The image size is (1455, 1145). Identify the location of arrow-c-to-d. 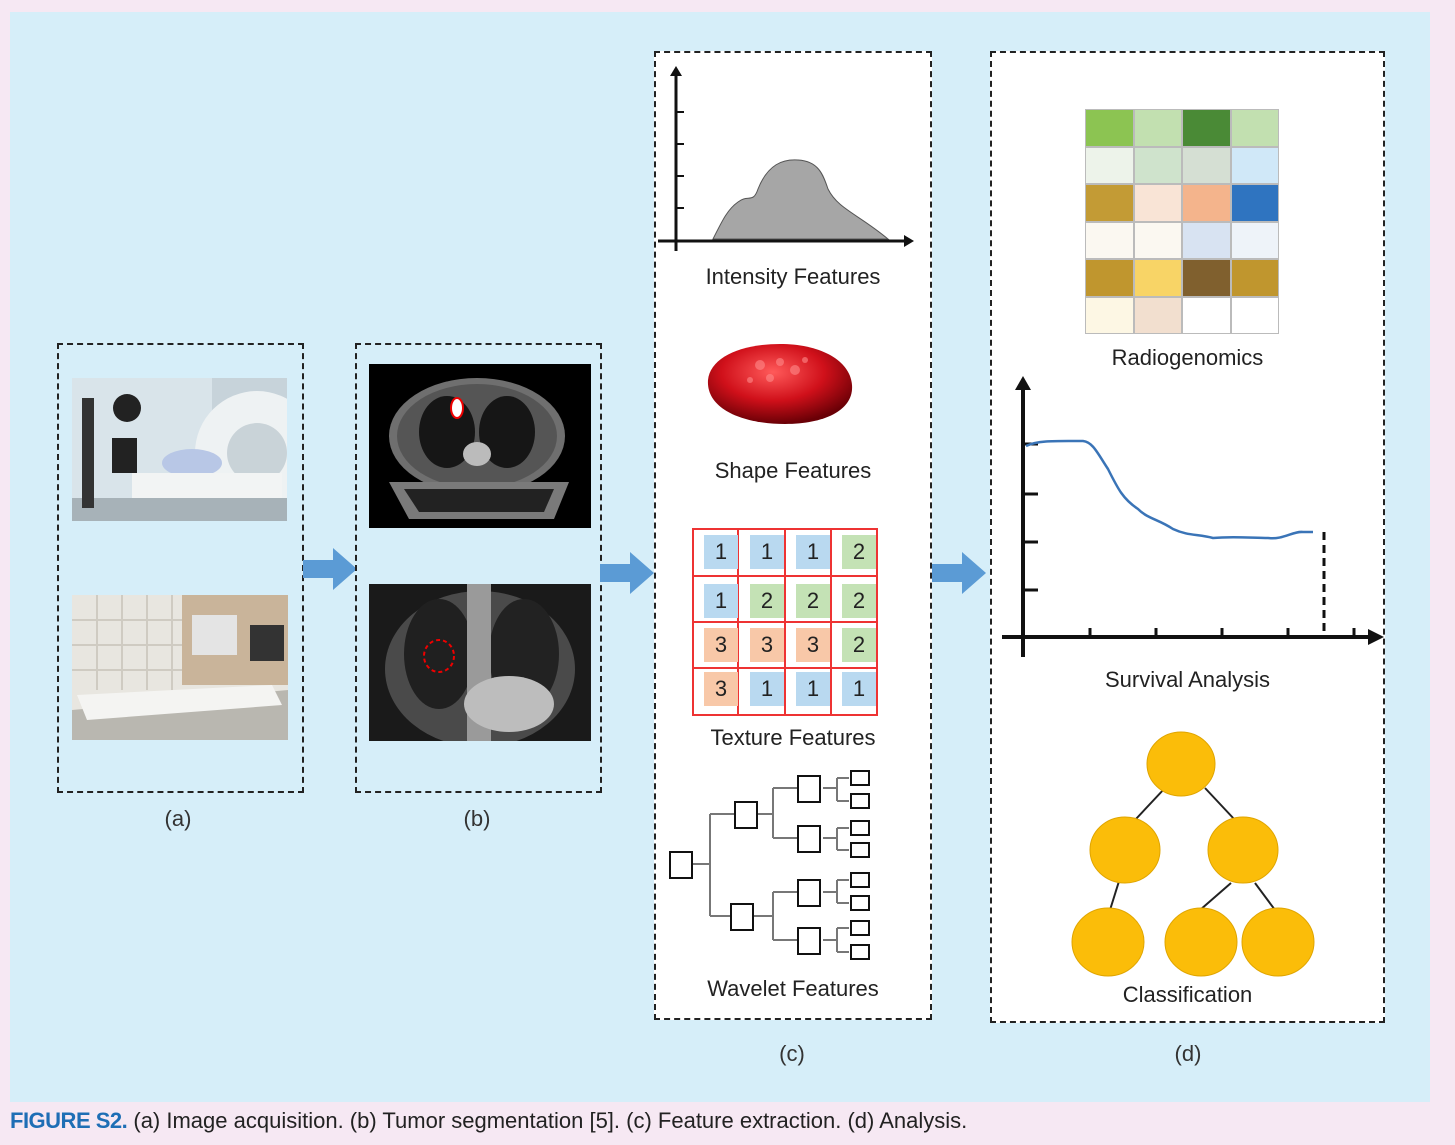
(959, 573).